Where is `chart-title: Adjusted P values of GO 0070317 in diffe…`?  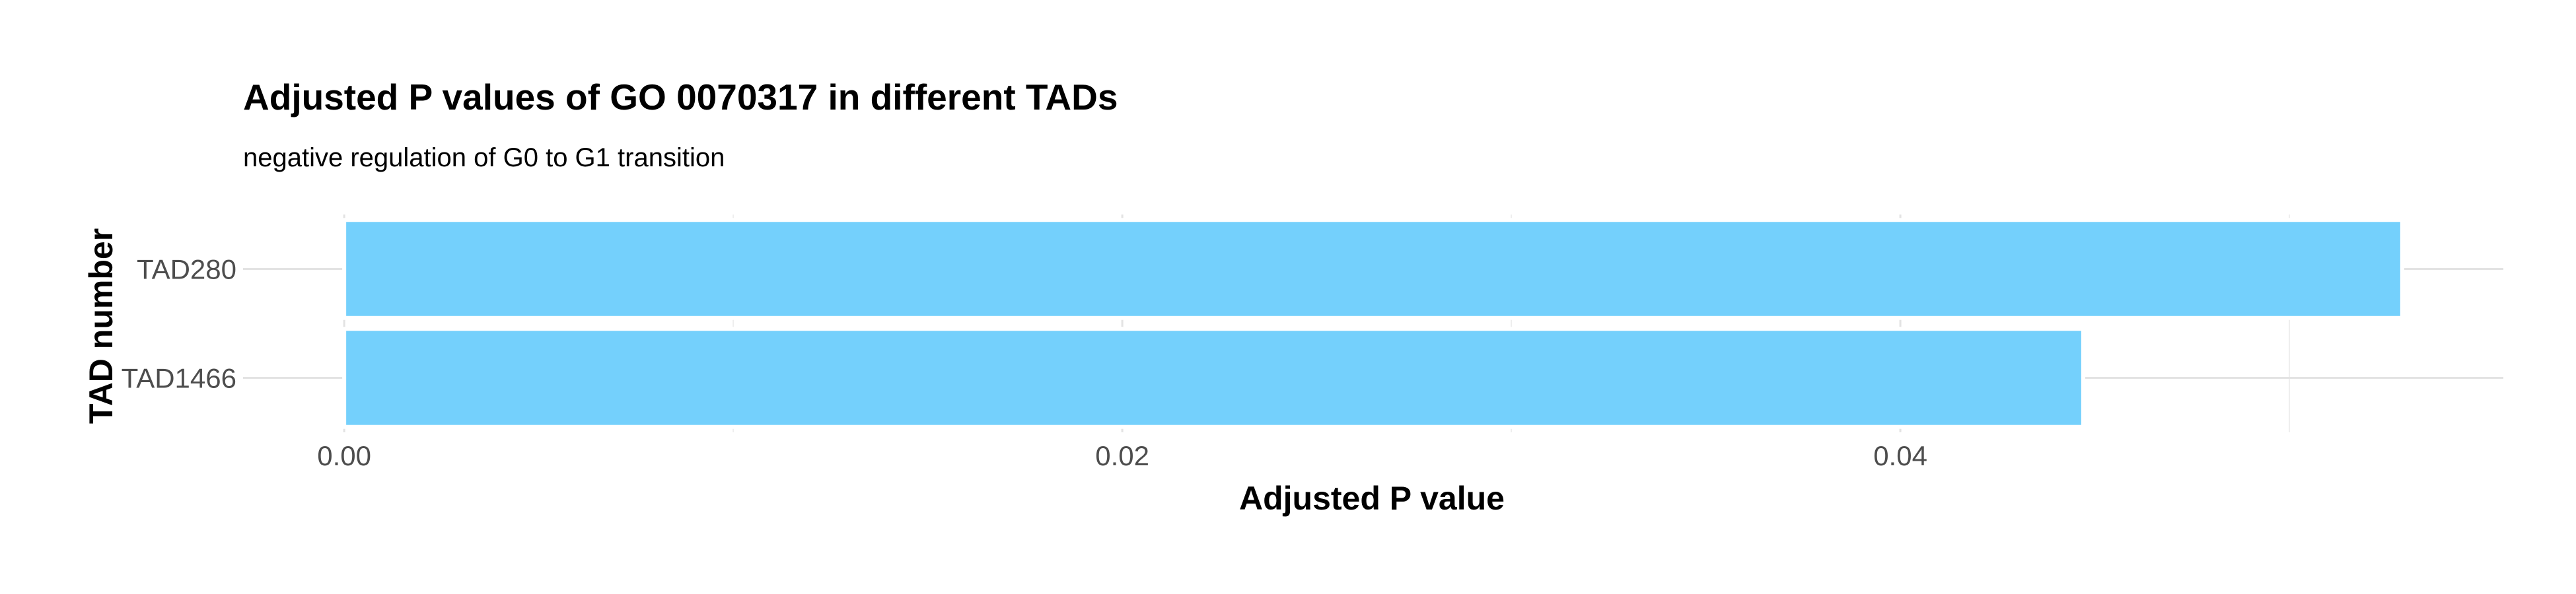
chart-title: Adjusted P values of GO 0070317 in diffe… is located at coordinates (680, 97).